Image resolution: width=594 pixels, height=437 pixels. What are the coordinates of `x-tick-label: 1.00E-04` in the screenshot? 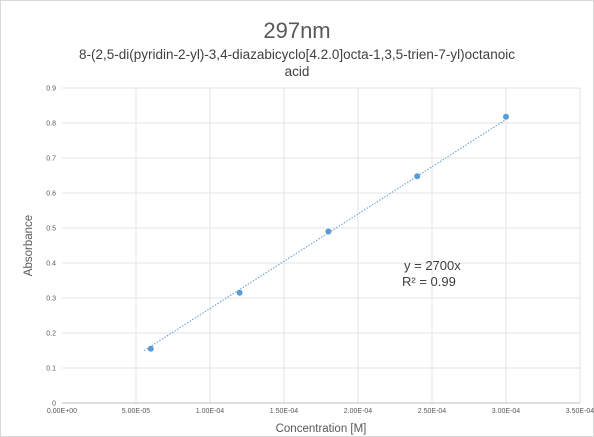 It's located at (210, 411).